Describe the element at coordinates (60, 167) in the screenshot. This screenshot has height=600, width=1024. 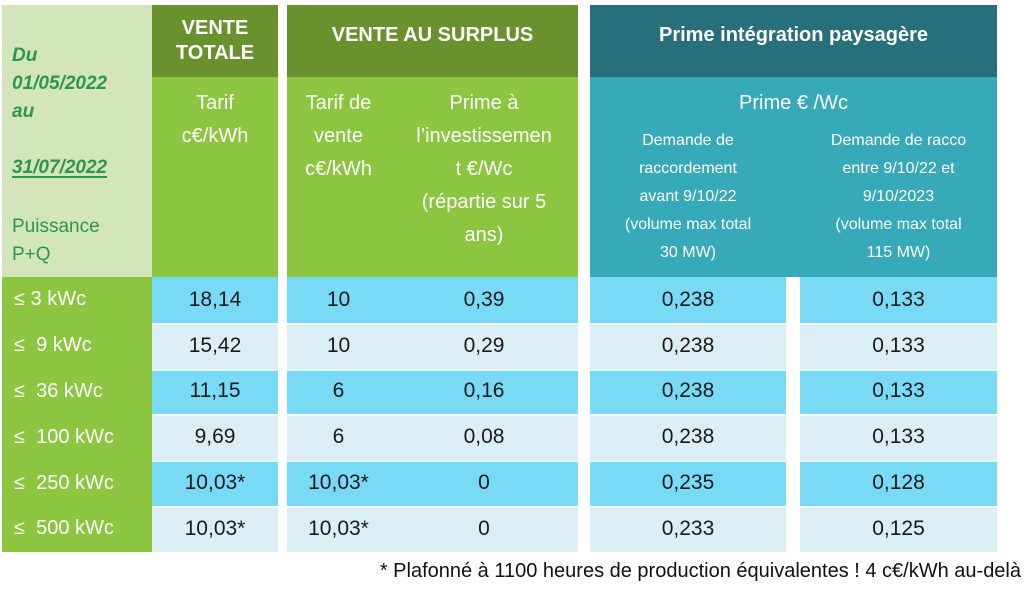
I see `period-end-date: 31/07/2022` at that location.